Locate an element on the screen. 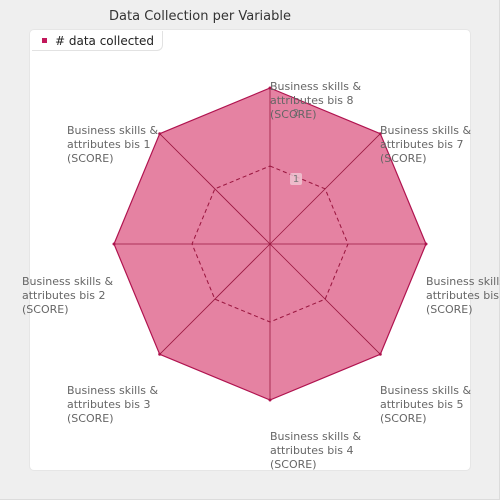 This screenshot has height=500, width=500. axis-label-6: Business skills & attributes bis 3 (SCORE) is located at coordinates (113, 404).